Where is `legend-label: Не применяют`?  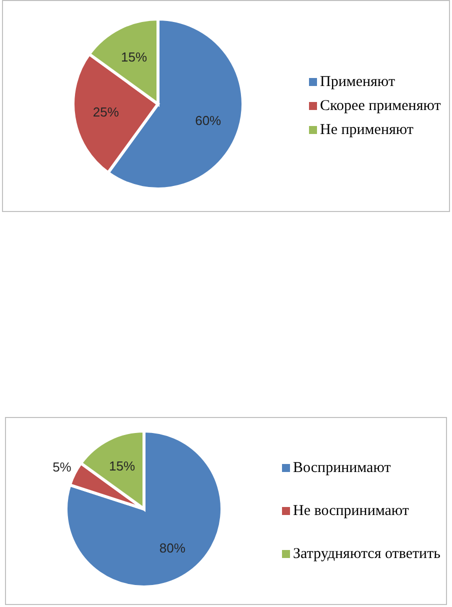 legend-label: Не применяют is located at coordinates (367, 130).